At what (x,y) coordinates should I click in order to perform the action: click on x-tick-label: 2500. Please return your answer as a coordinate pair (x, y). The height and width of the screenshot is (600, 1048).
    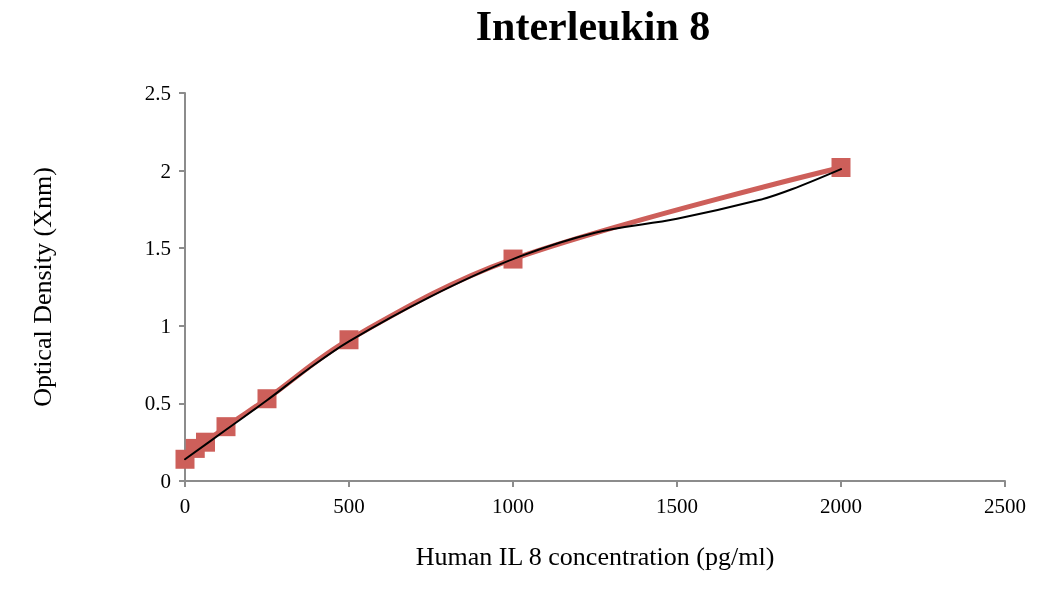
    Looking at the image, I should click on (1005, 505).